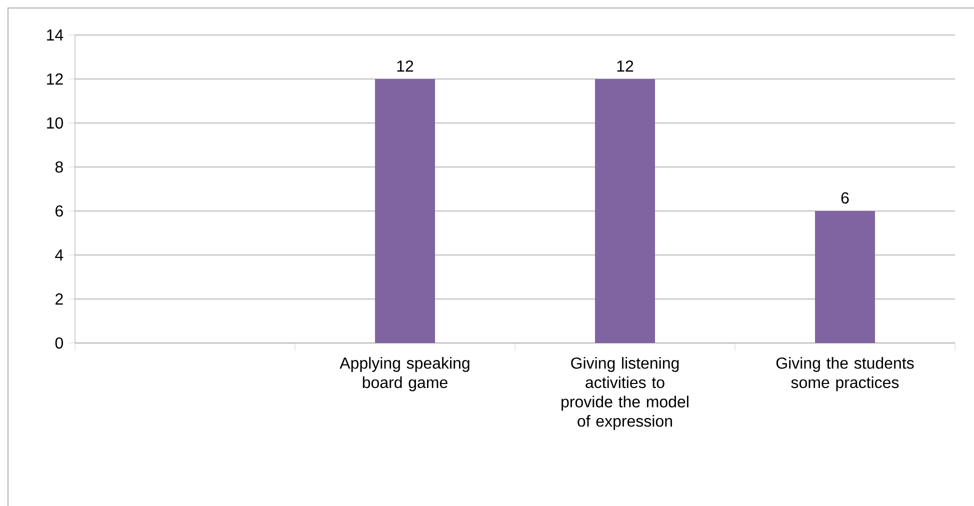 The width and height of the screenshot is (974, 506). Describe the element at coordinates (845, 374) in the screenshot. I see `x-tick-label: Giving the students some practices` at that location.